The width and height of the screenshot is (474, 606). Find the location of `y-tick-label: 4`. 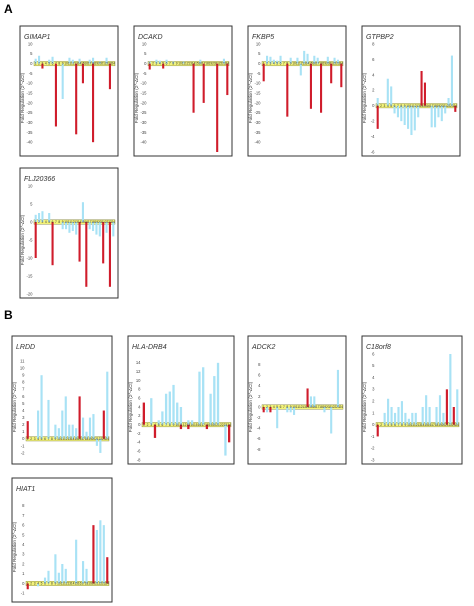

y-tick-label: 4 is located at coordinates (373, 377).